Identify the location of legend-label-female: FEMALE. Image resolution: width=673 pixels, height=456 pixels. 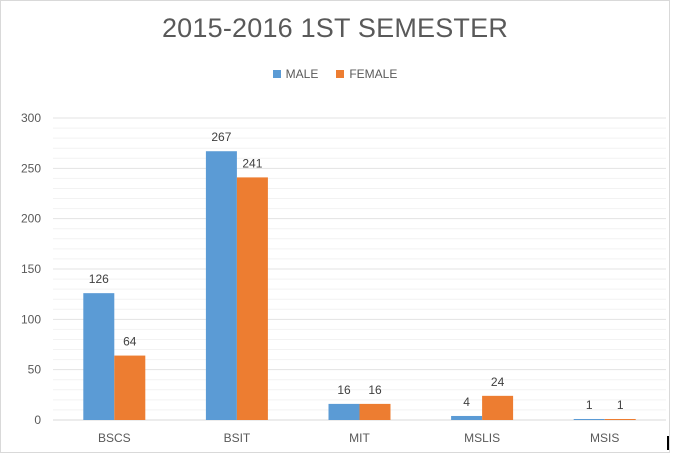
(373, 74).